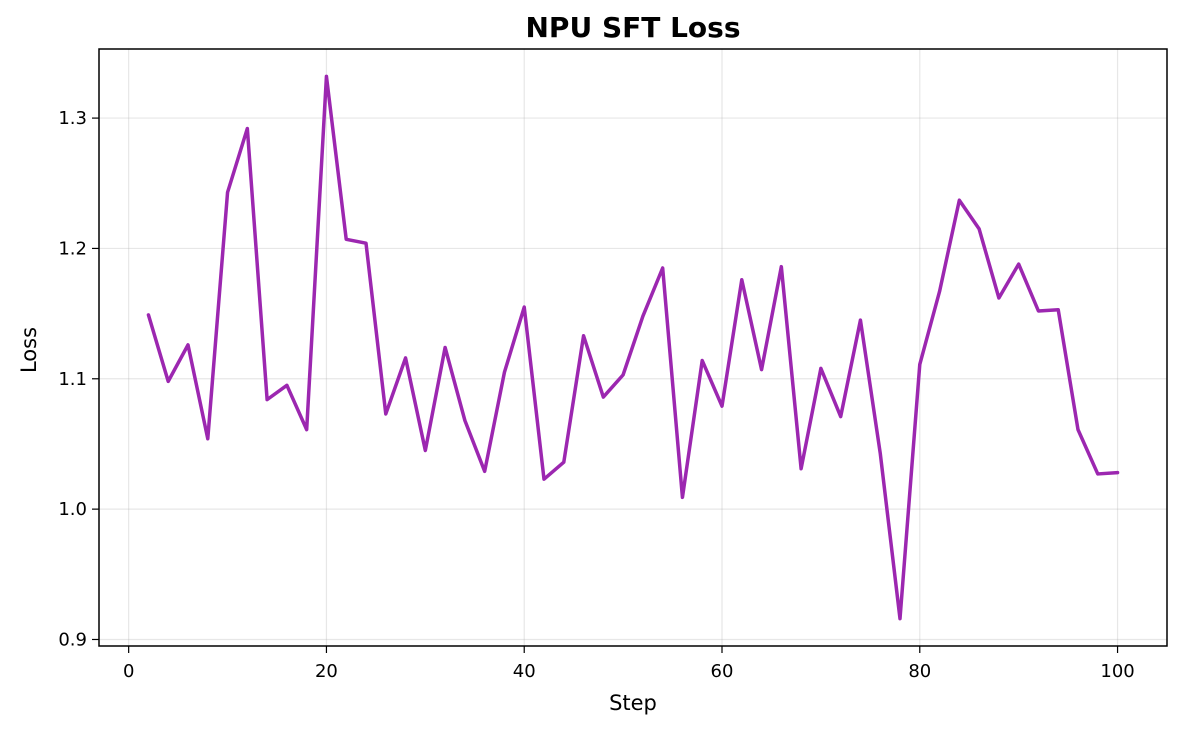 Image resolution: width=1182 pixels, height=731 pixels. I want to click on y-tick-label: 1.2, so click(72, 248).